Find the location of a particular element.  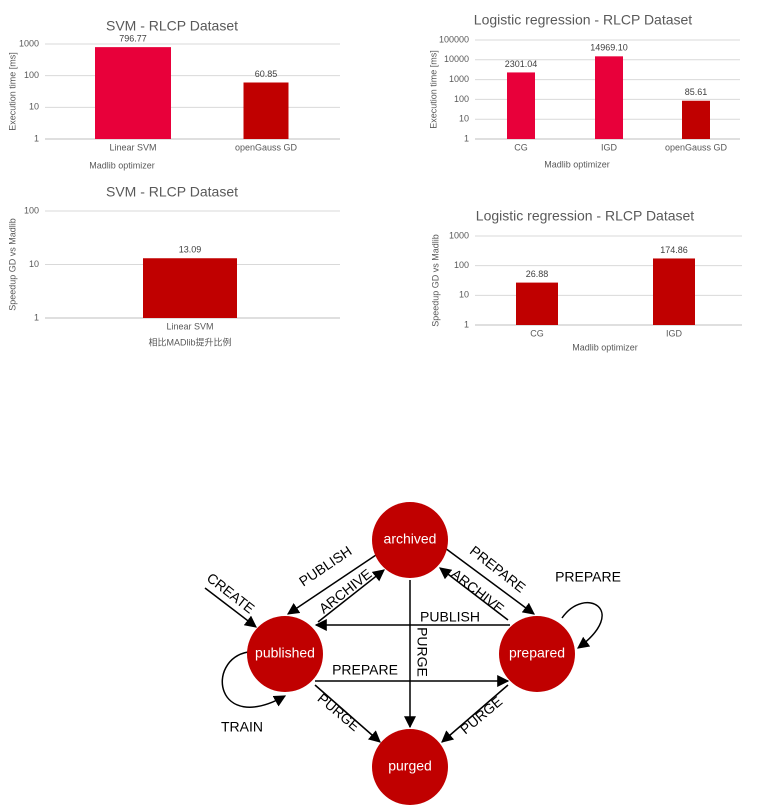

node-label: purged is located at coordinates (410, 766).